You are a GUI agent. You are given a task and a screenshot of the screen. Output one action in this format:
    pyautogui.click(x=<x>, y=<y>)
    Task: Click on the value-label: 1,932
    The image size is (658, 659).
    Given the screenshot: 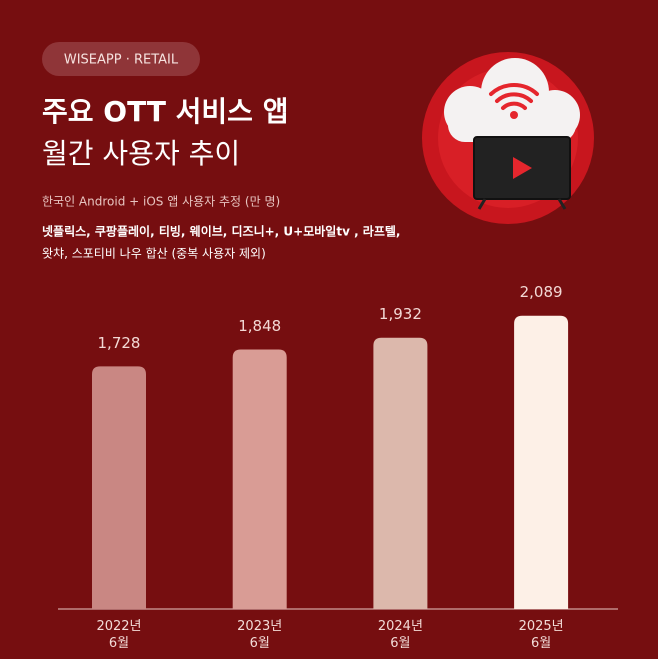 What is the action you would take?
    pyautogui.click(x=400, y=314)
    